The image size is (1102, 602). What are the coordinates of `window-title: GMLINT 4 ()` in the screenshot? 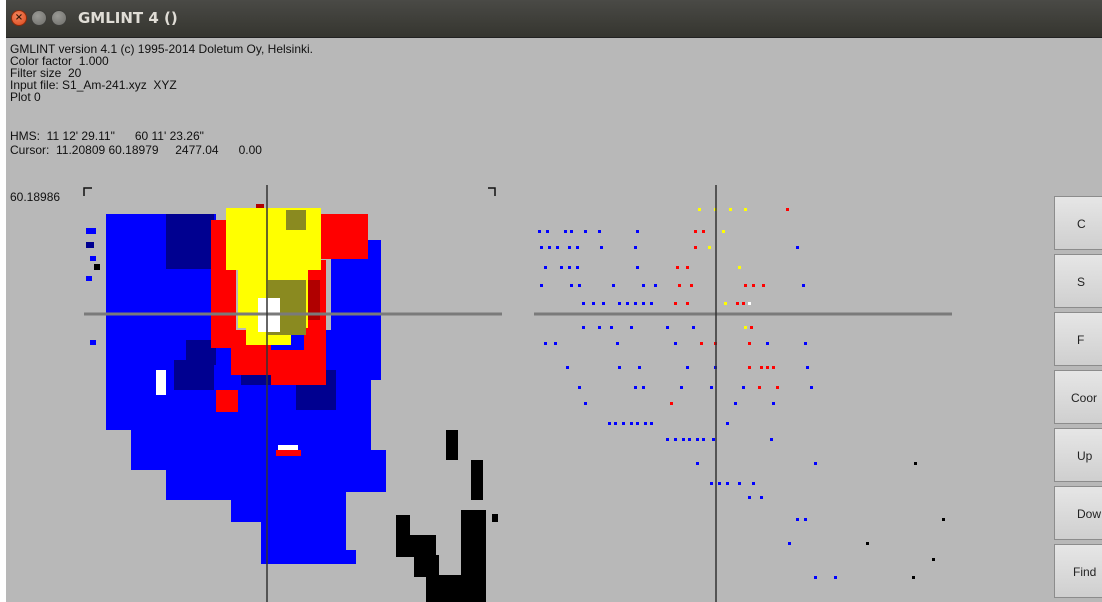 It's located at (128, 18).